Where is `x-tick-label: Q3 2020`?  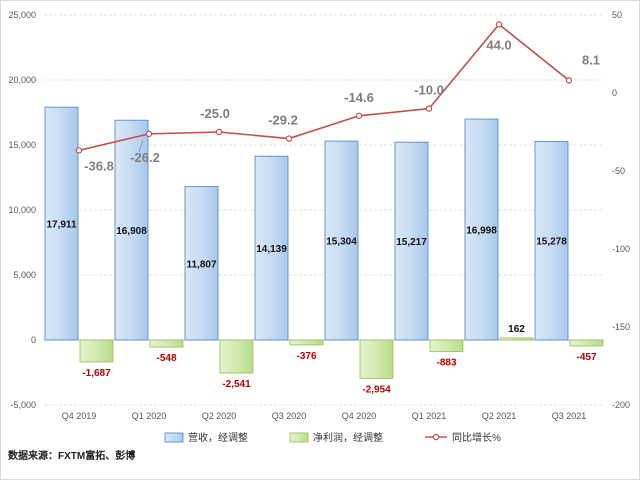
x-tick-label: Q3 2020 is located at coordinates (289, 416).